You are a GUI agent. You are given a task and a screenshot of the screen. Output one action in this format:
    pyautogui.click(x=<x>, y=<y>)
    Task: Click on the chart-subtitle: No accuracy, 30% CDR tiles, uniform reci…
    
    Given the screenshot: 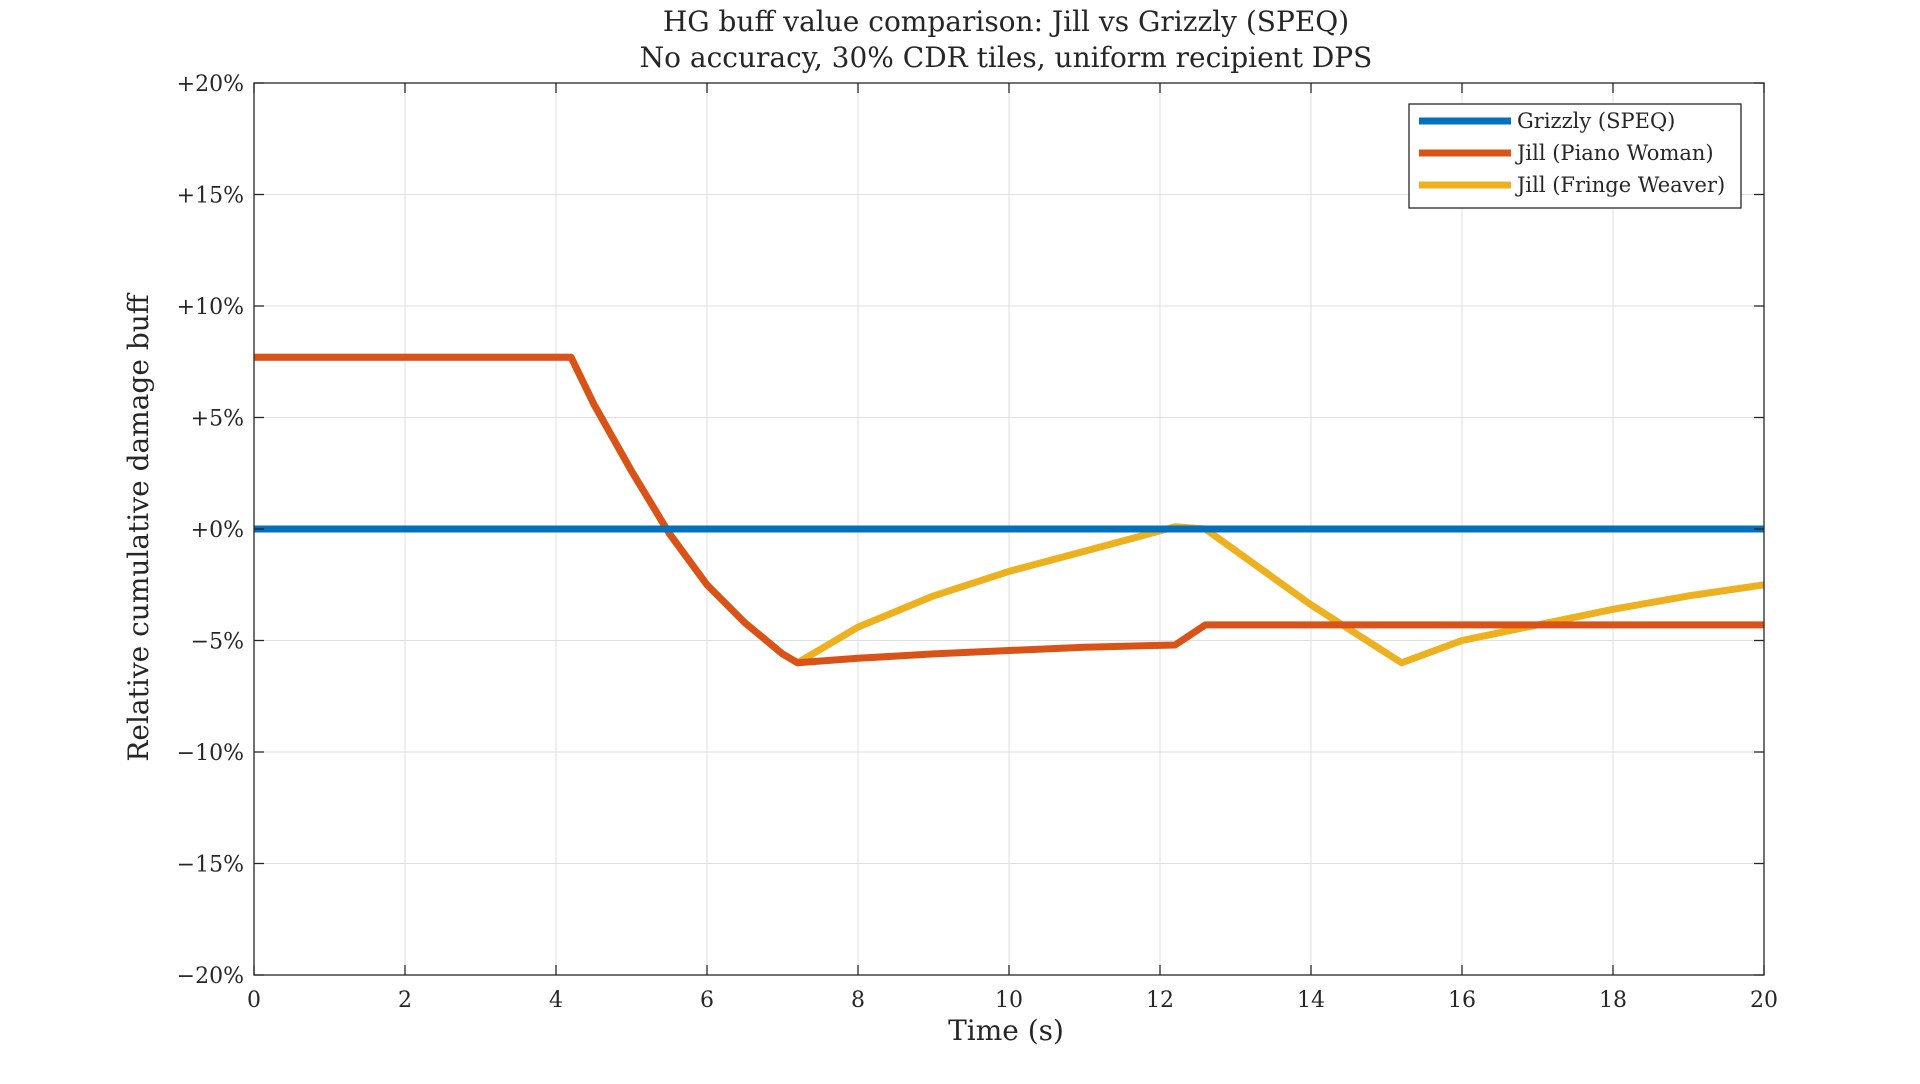 What is the action you would take?
    pyautogui.click(x=1006, y=57)
    